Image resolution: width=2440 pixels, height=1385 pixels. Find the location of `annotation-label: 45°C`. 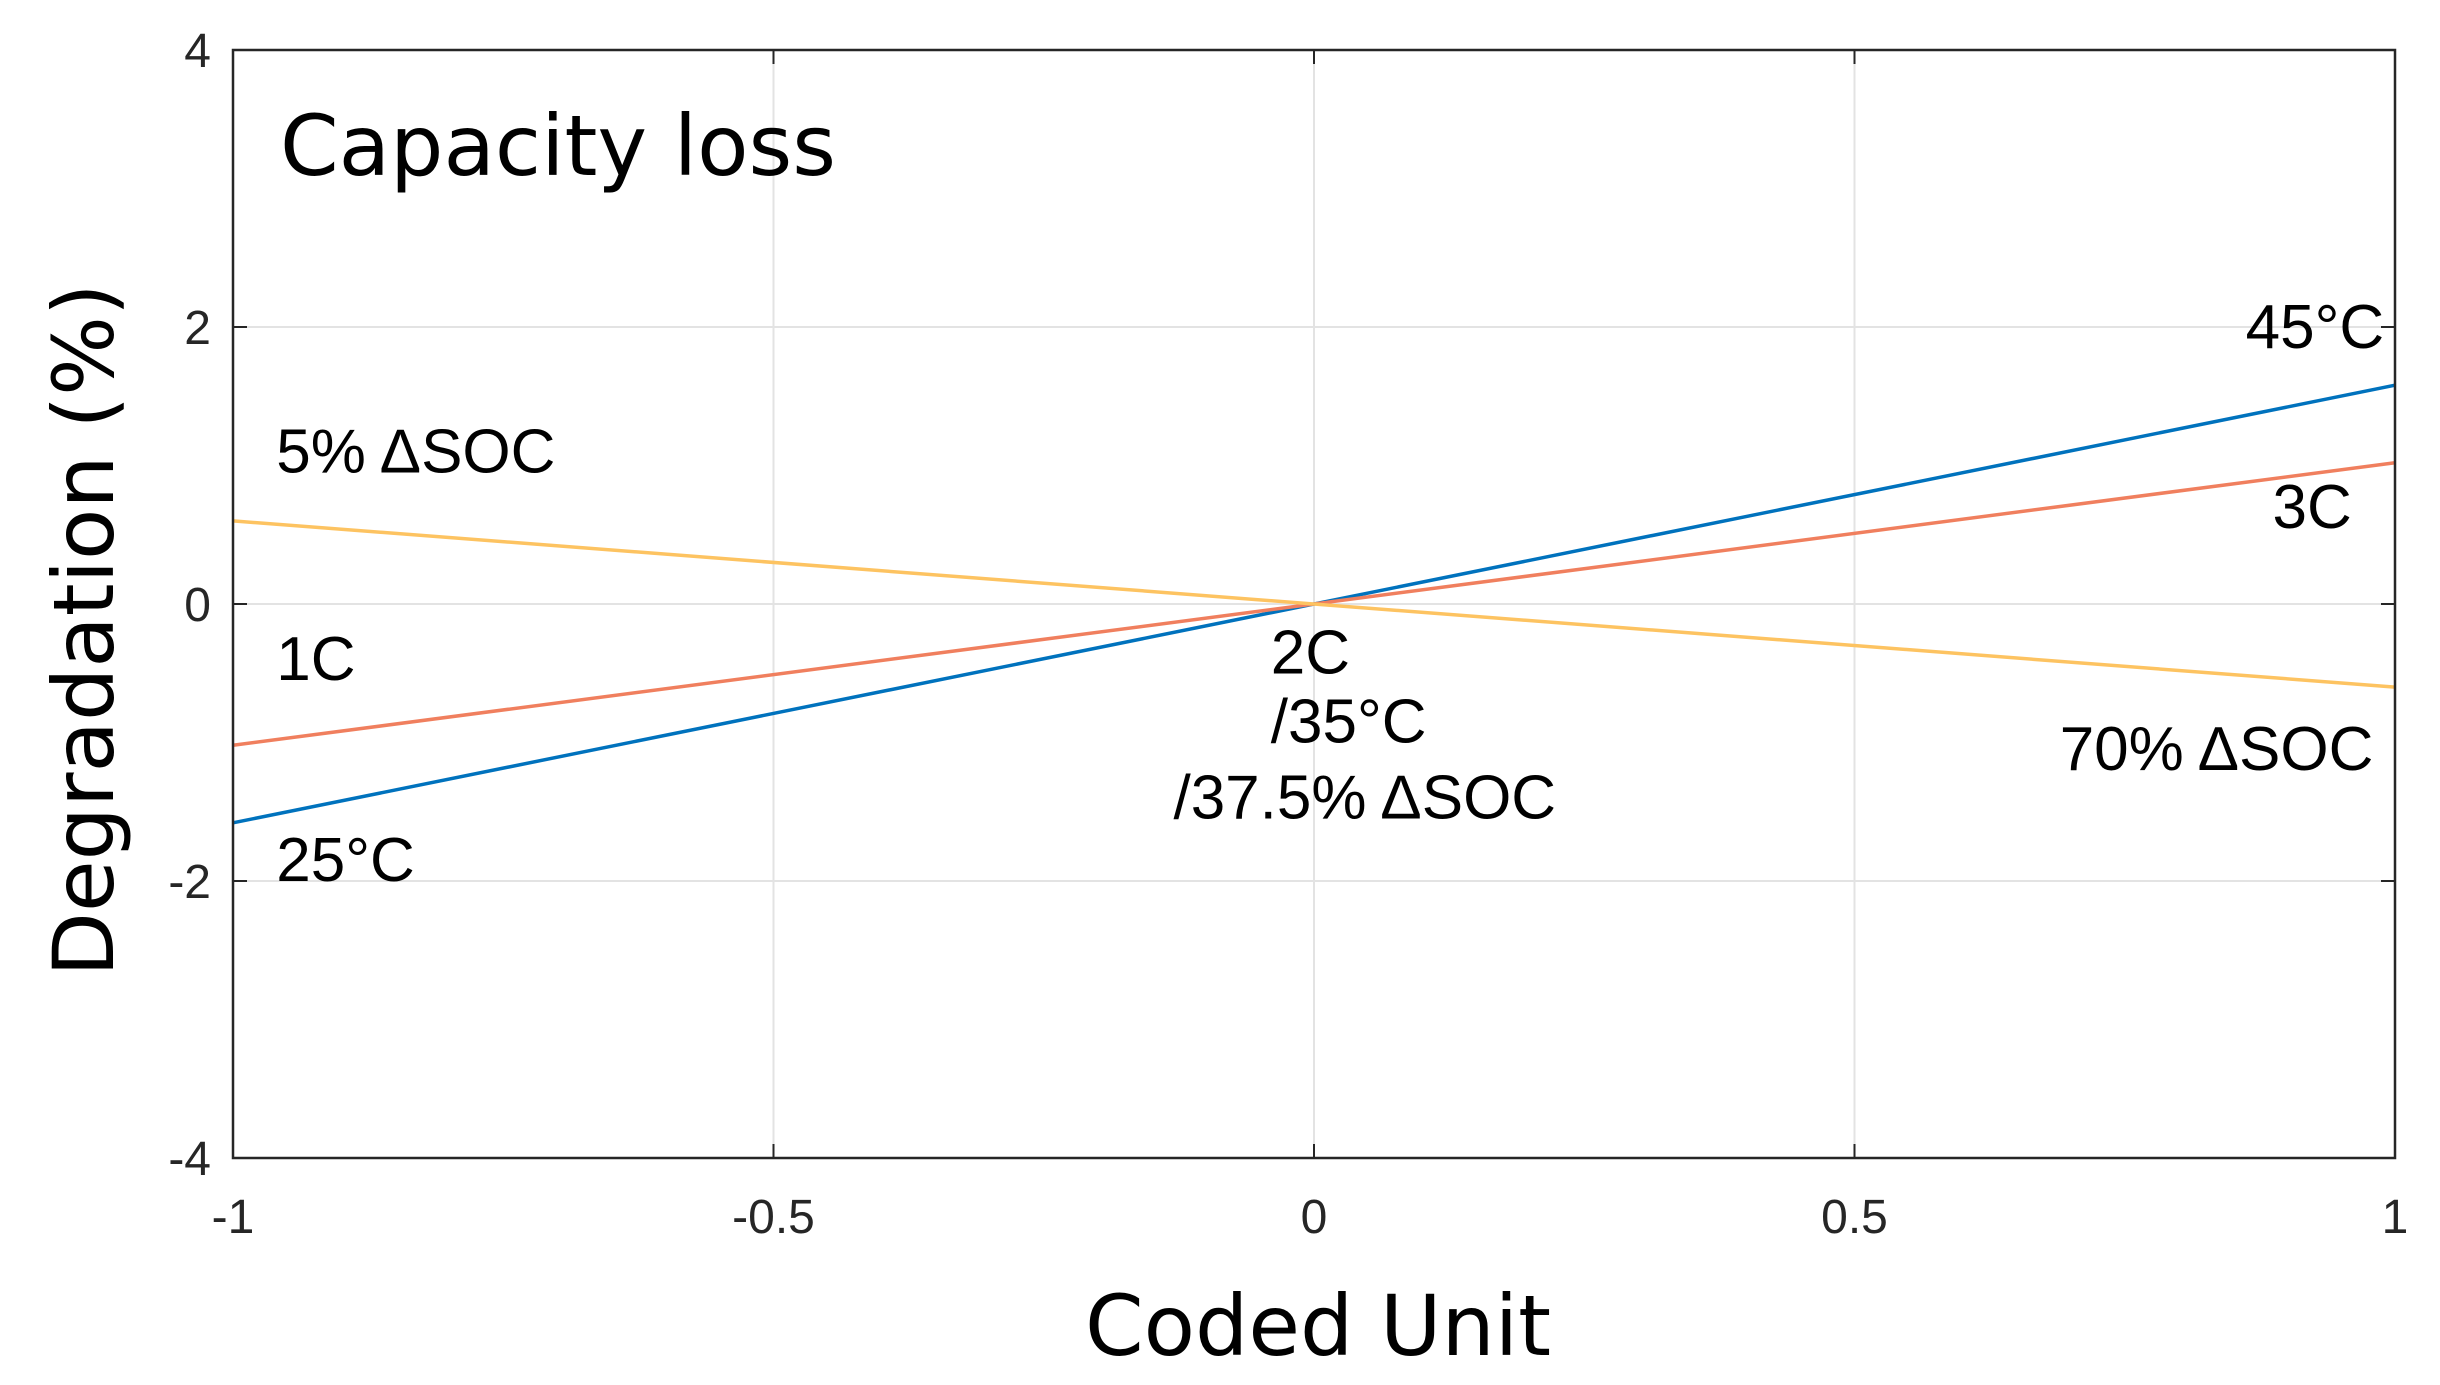

annotation-label: 45°C is located at coordinates (2315, 327).